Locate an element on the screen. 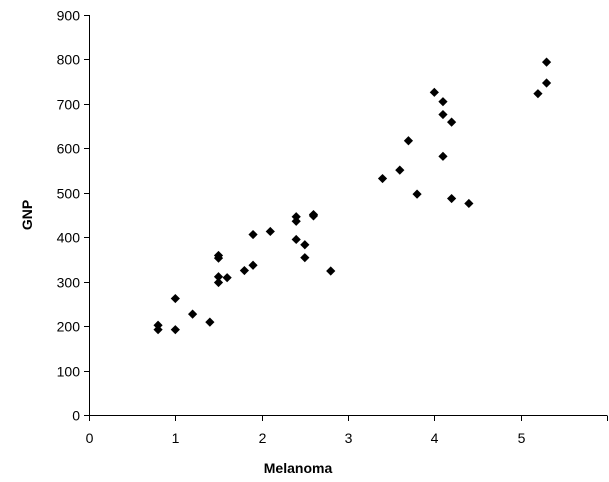  x-tick-label: 0 is located at coordinates (90, 438).